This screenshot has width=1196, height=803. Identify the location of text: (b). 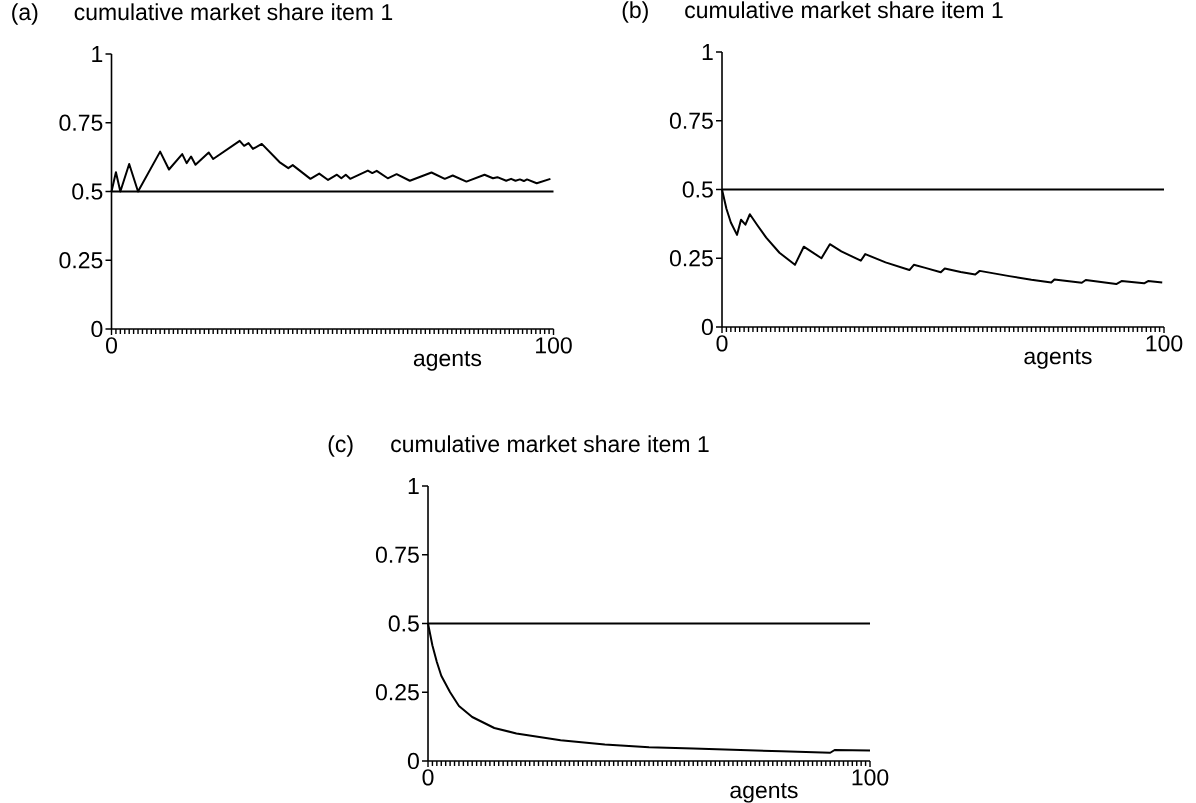
(635, 12).